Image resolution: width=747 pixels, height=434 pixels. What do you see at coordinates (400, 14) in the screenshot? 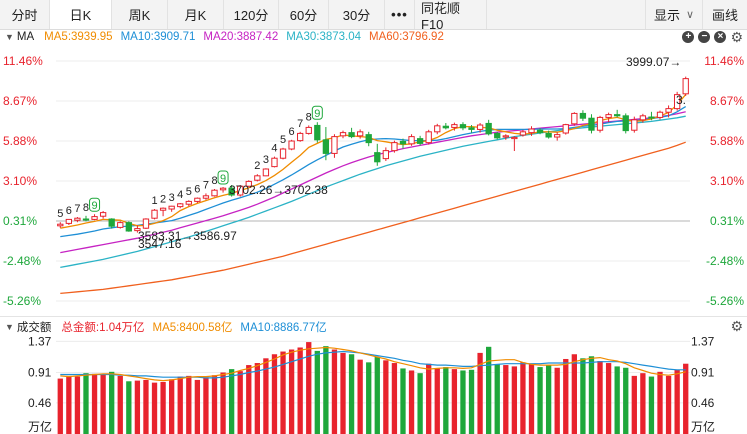
I see `tab-more: •••` at bounding box center [400, 14].